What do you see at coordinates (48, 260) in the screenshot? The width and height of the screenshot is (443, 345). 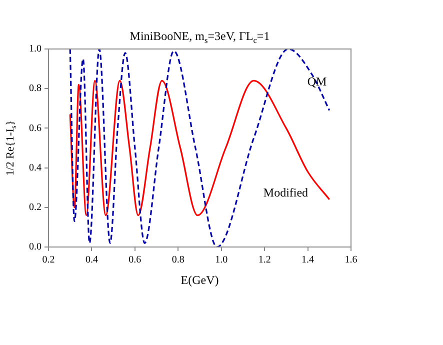 I see `x-tick-label: 0.2` at bounding box center [48, 260].